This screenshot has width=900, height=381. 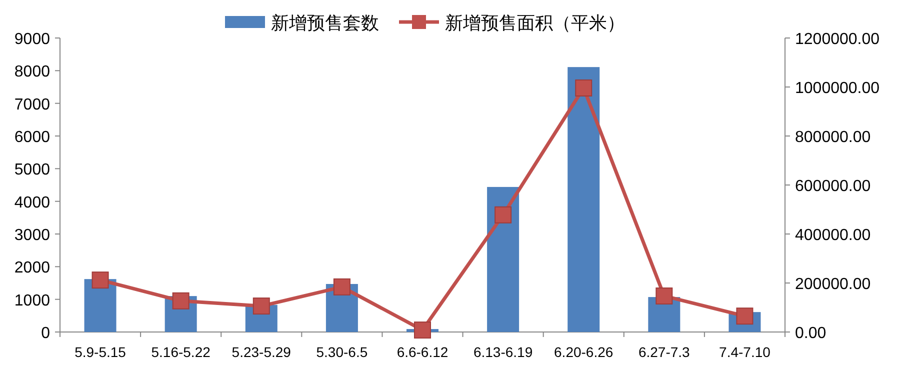 I want to click on y-tick-label: 2000, so click(x=32, y=268).